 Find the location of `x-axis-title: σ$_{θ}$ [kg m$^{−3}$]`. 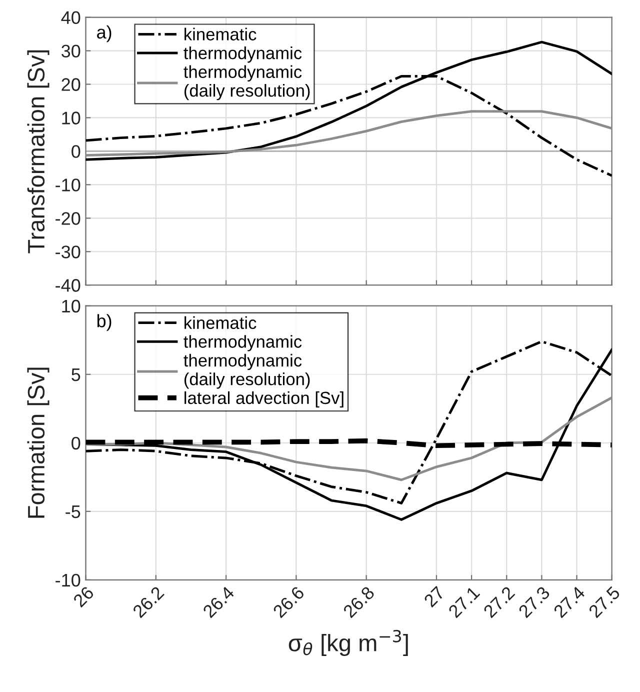

x-axis-title: σ$_{θ}$ [kg m$^{−3}$] is located at coordinates (348, 643).